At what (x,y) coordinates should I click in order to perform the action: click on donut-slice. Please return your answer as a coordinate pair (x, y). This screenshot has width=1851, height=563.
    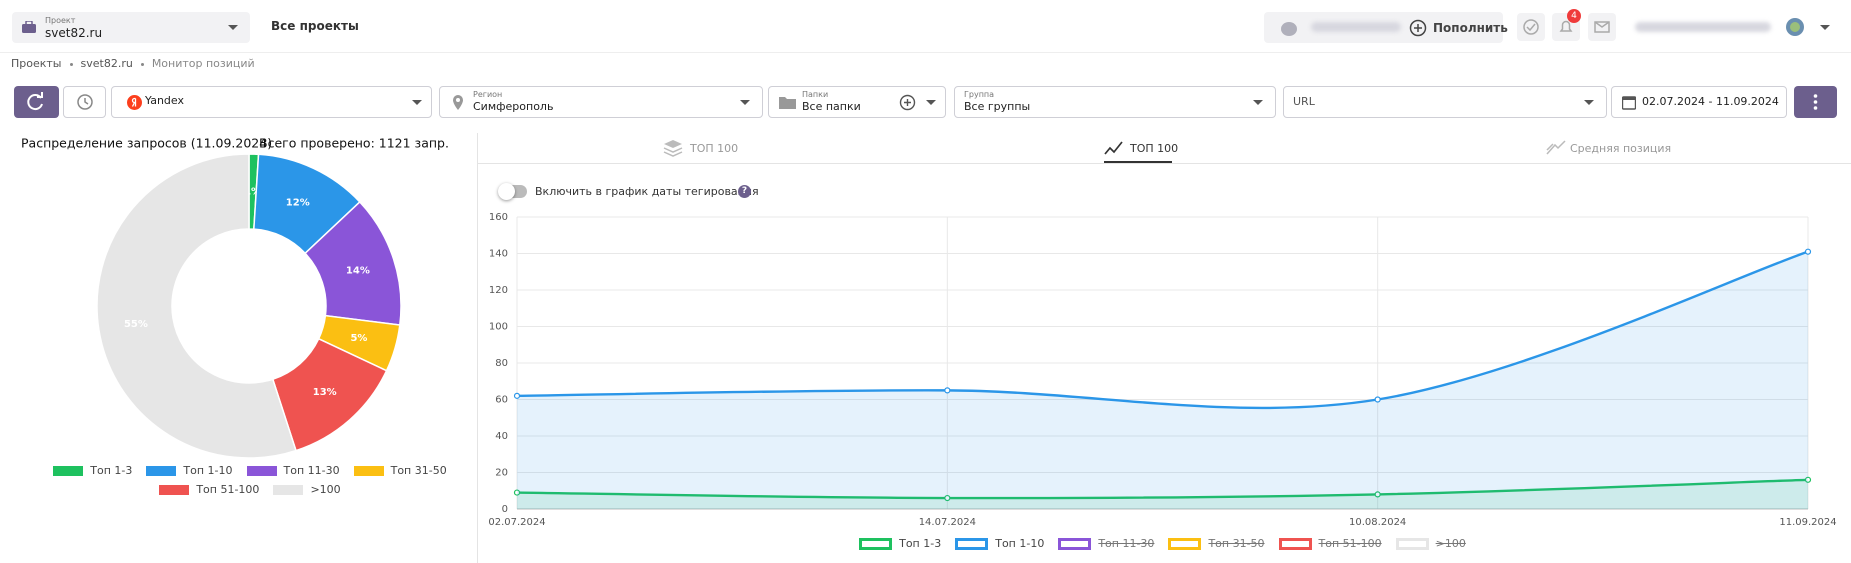
    Looking at the image, I should click on (196, 306).